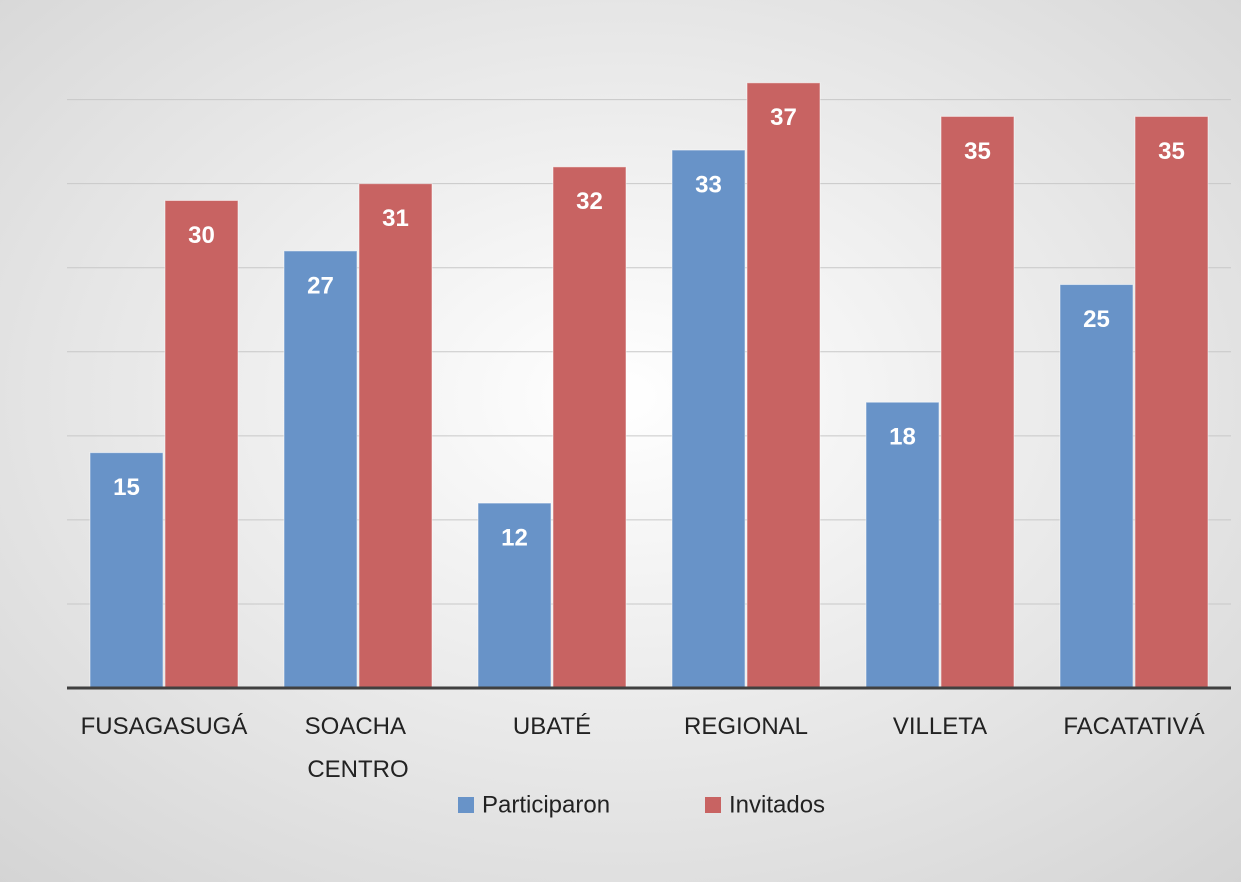 Image resolution: width=1241 pixels, height=887 pixels. Describe the element at coordinates (358, 748) in the screenshot. I see `x-tick-label: SOACHA CENTRO` at that location.